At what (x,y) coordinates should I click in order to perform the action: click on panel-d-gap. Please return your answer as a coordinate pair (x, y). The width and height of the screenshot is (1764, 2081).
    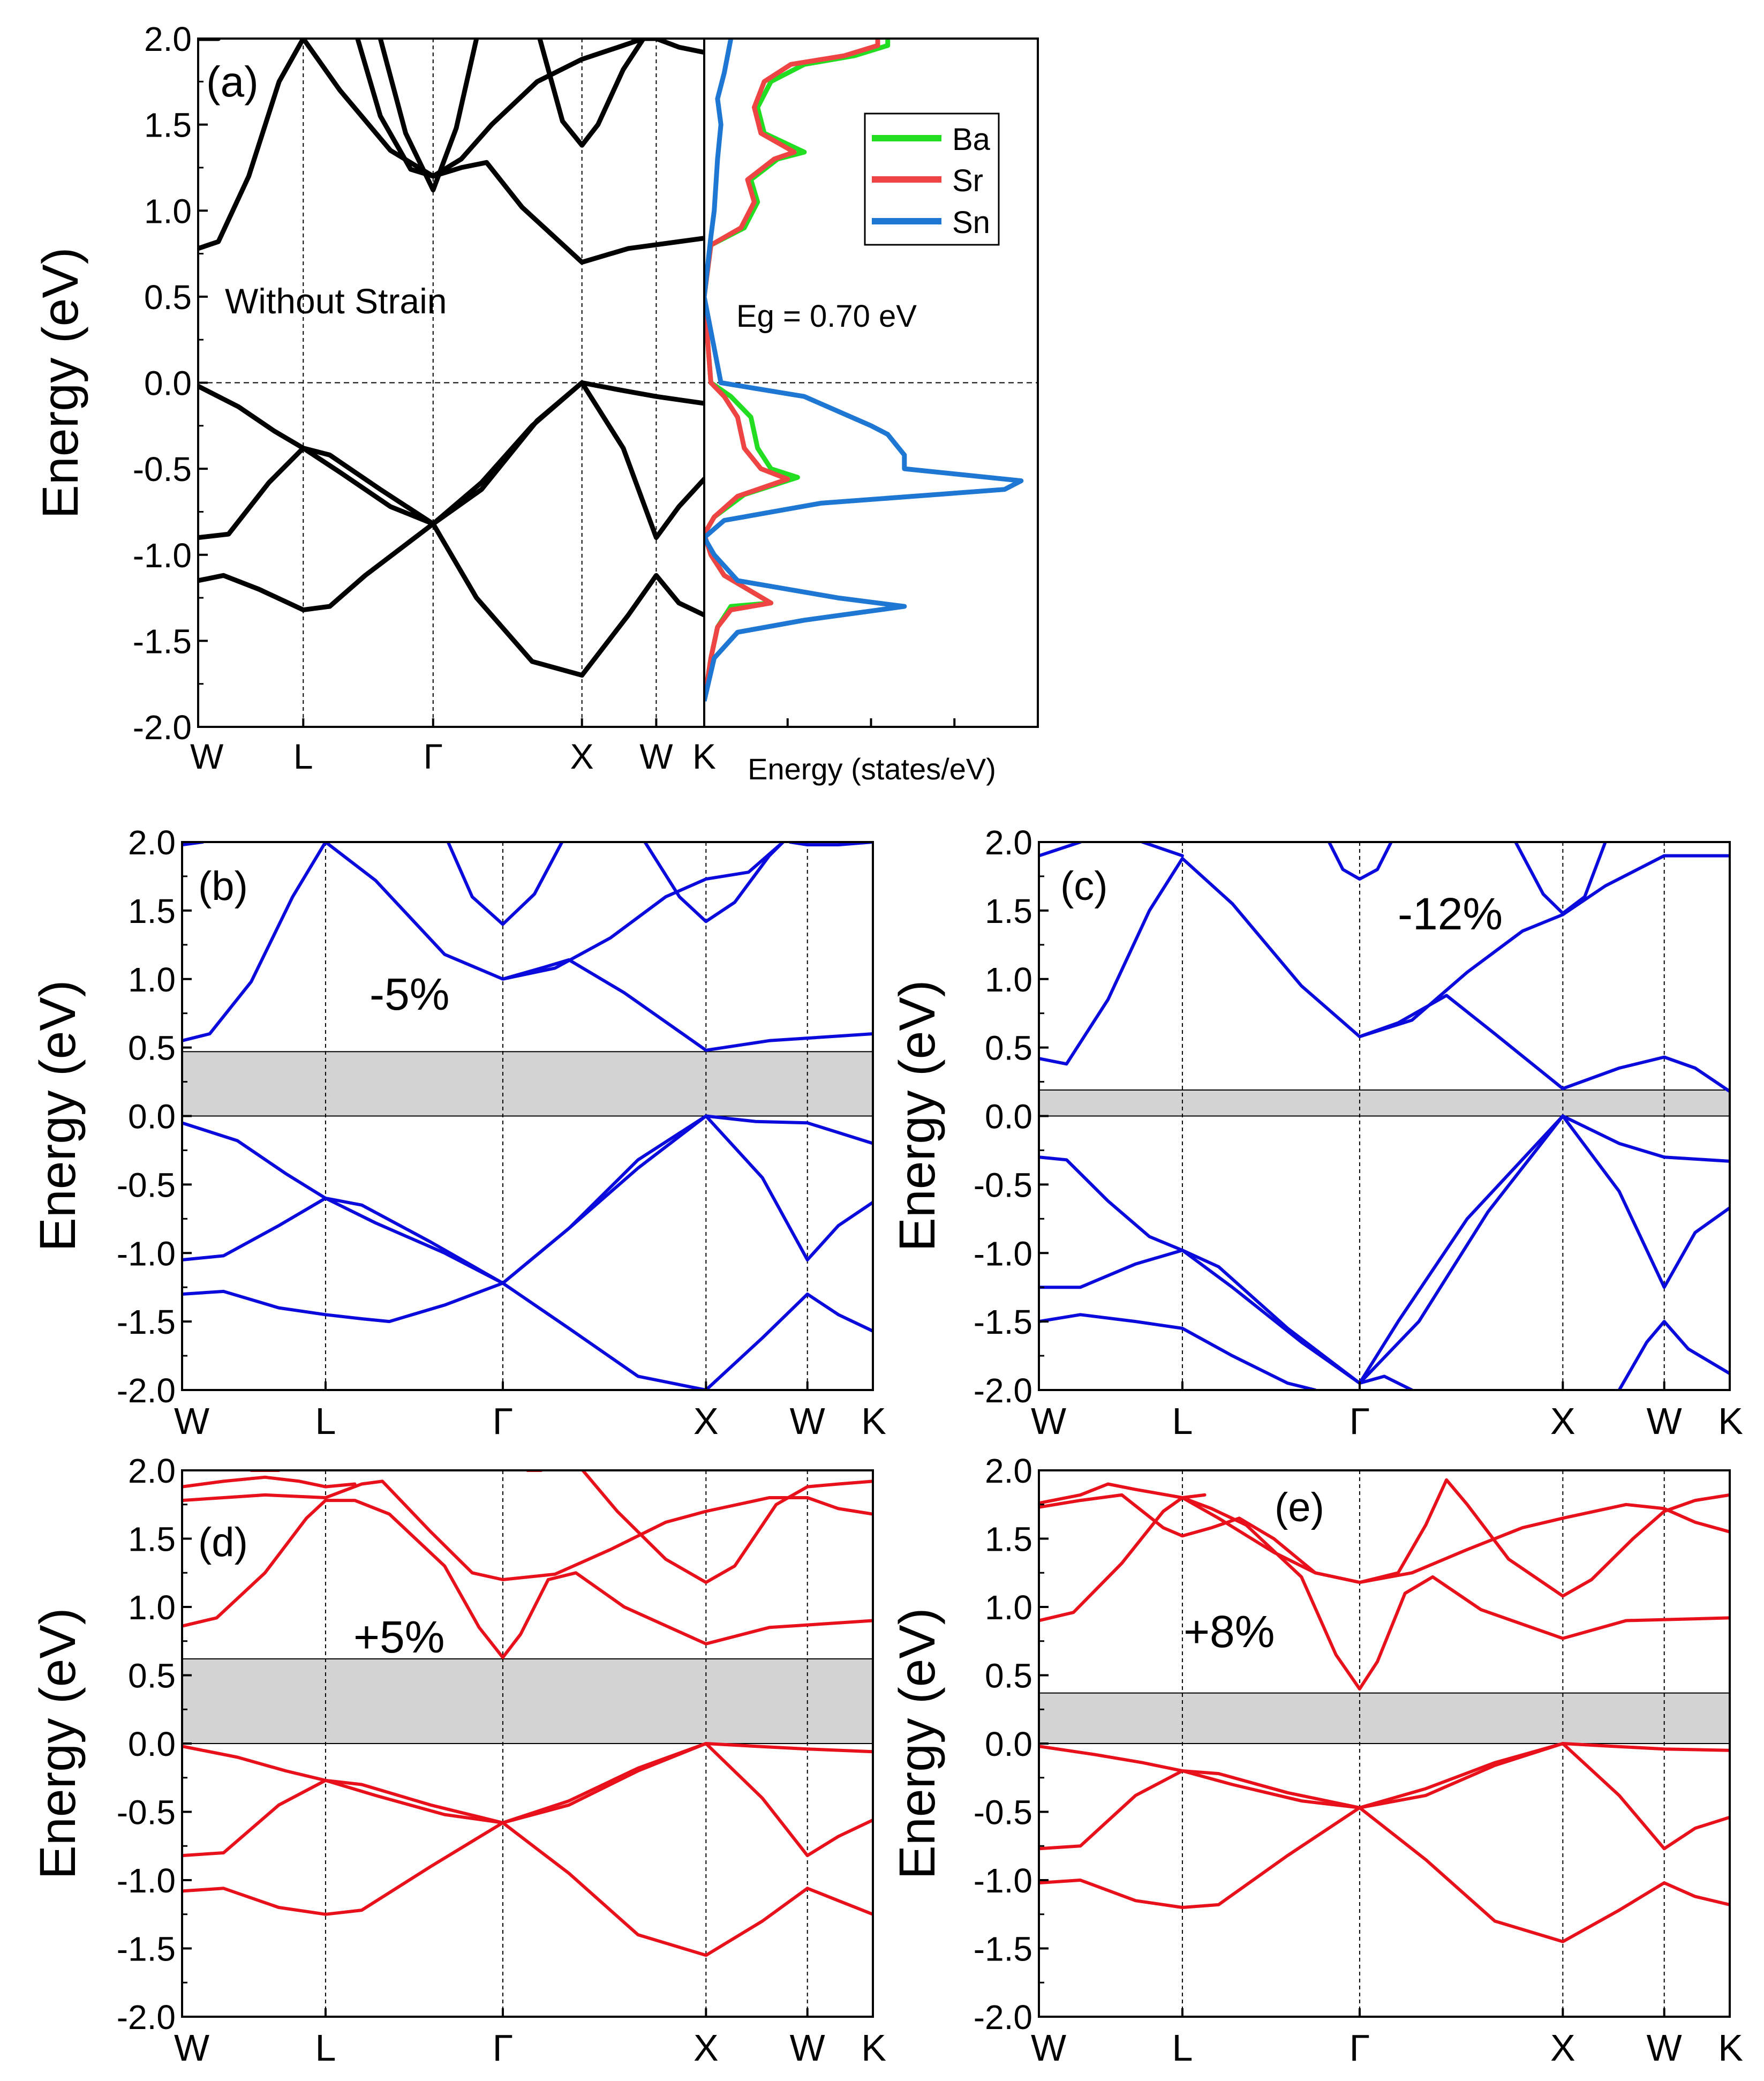
    Looking at the image, I should click on (527, 1701).